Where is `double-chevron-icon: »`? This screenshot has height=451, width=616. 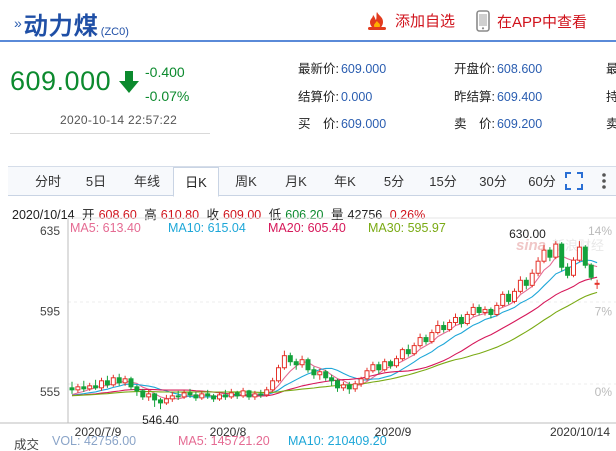 double-chevron-icon: » is located at coordinates (18, 23).